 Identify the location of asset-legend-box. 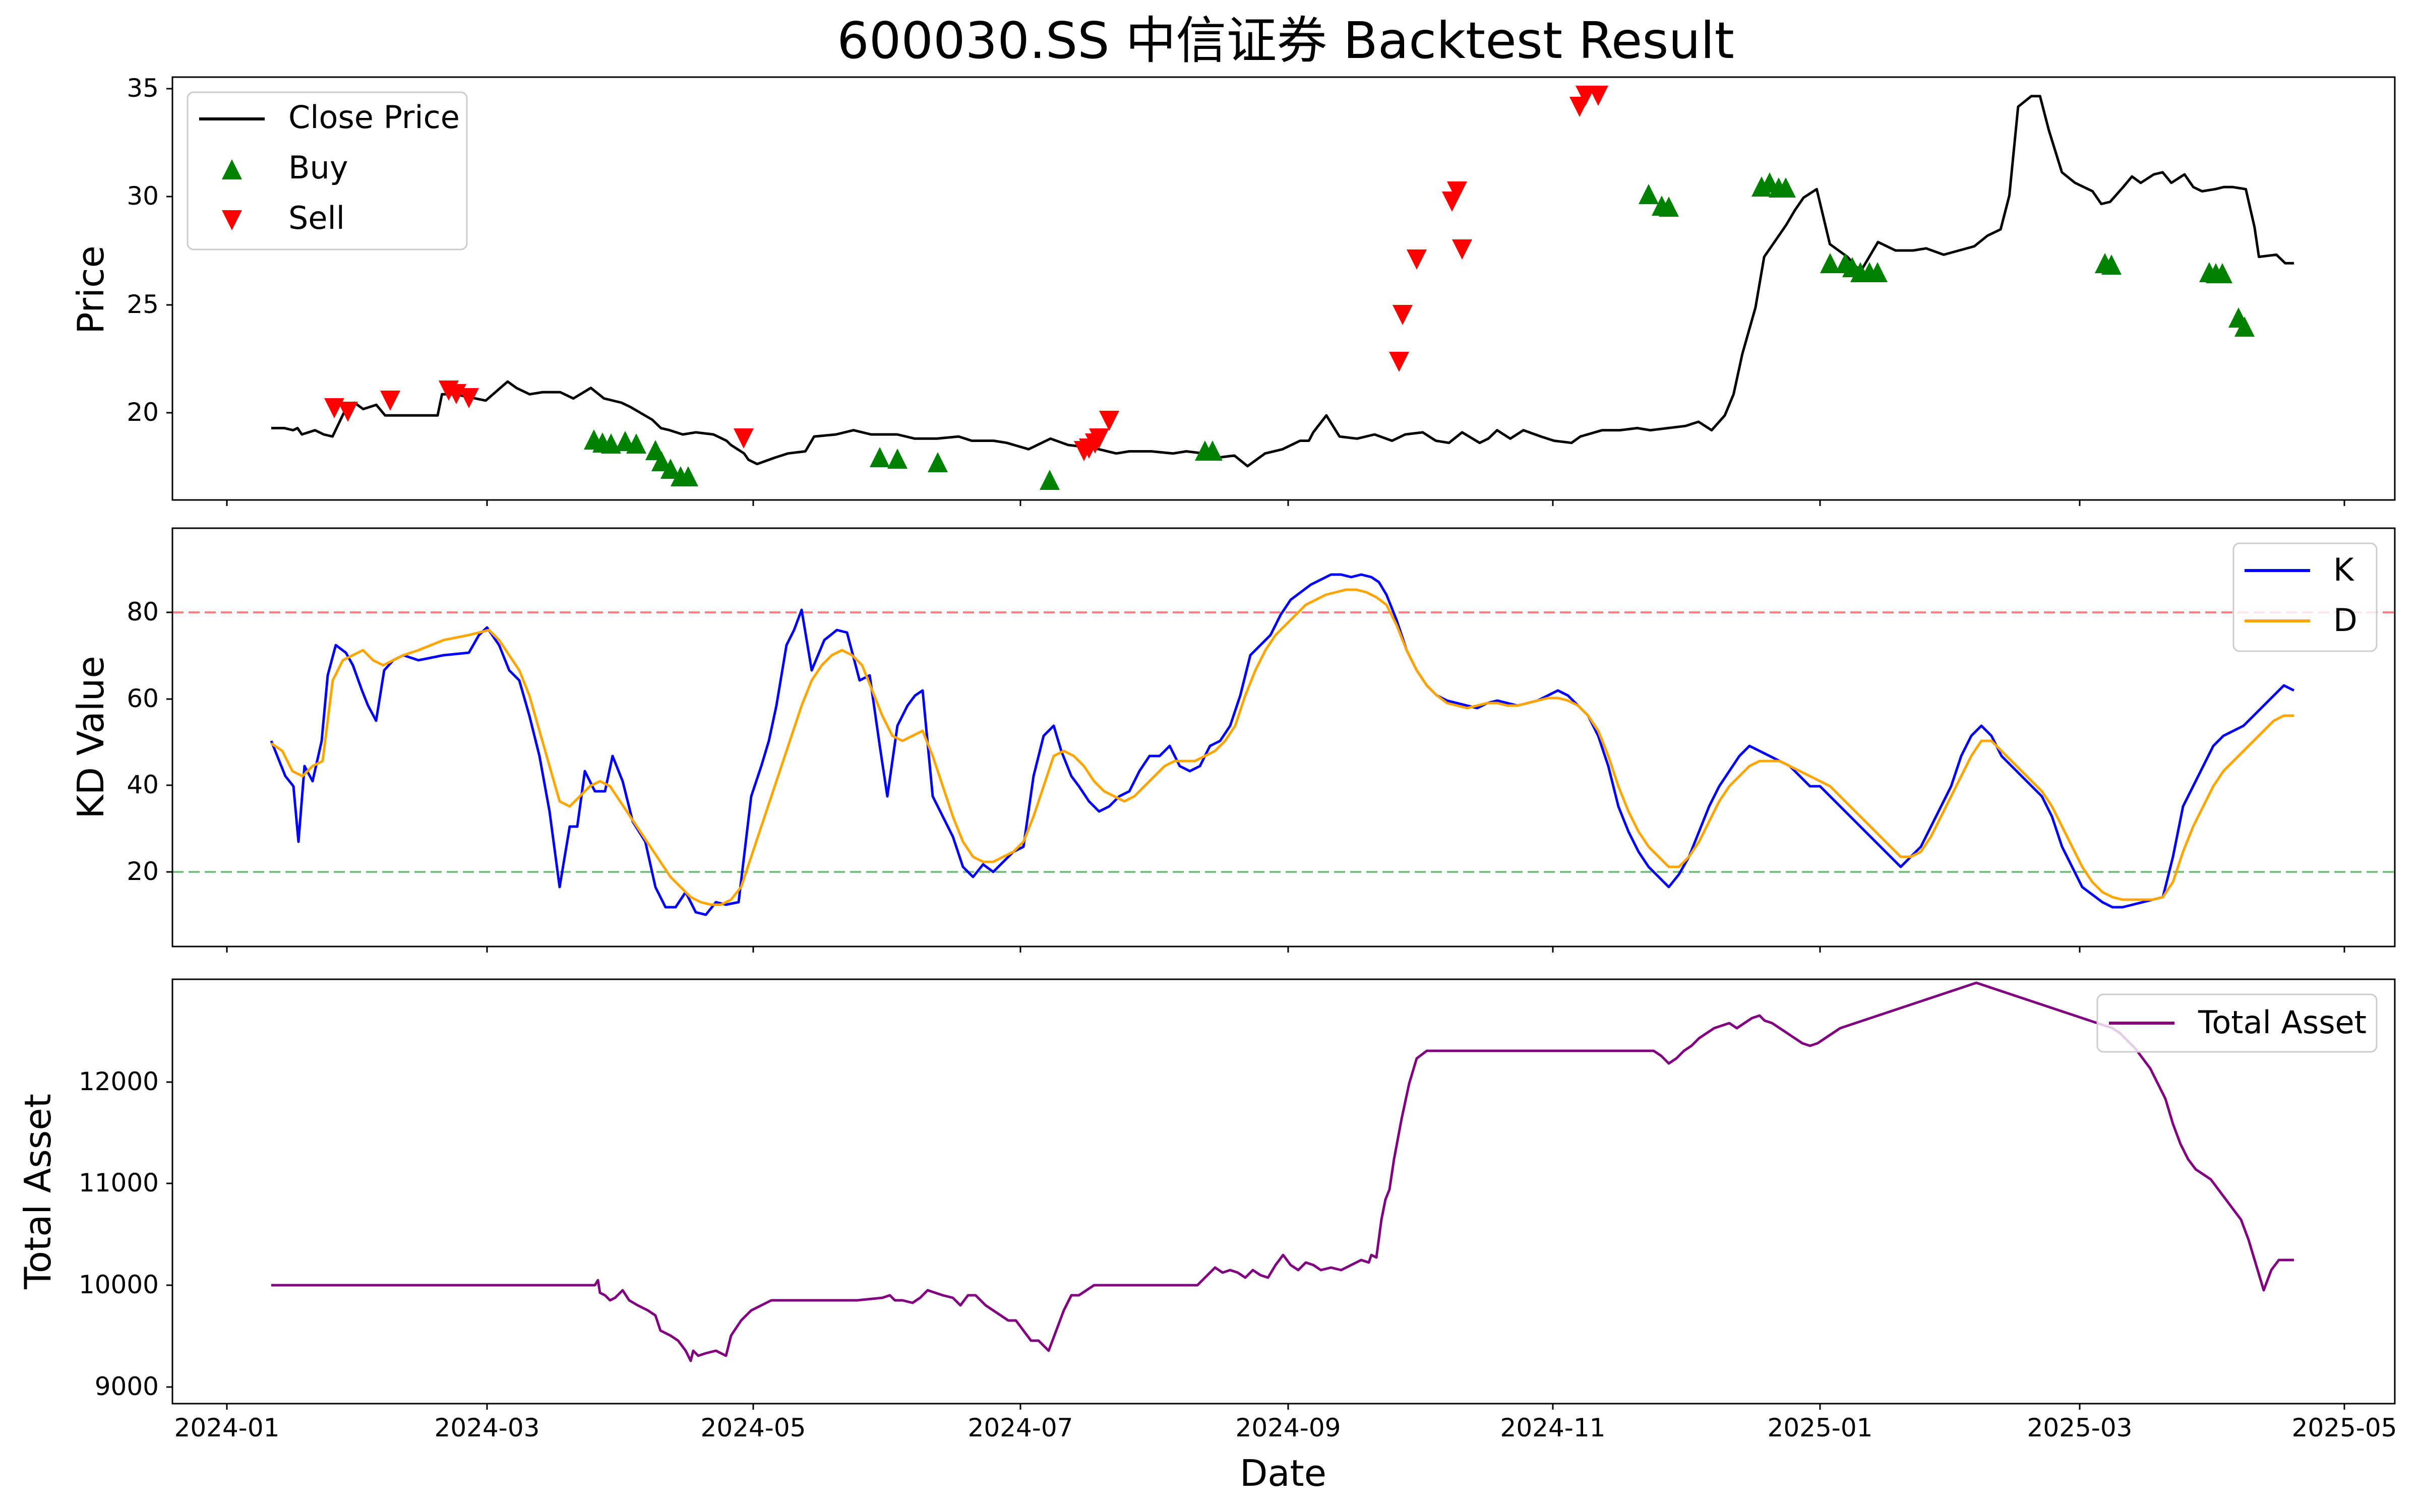
(2237, 1023).